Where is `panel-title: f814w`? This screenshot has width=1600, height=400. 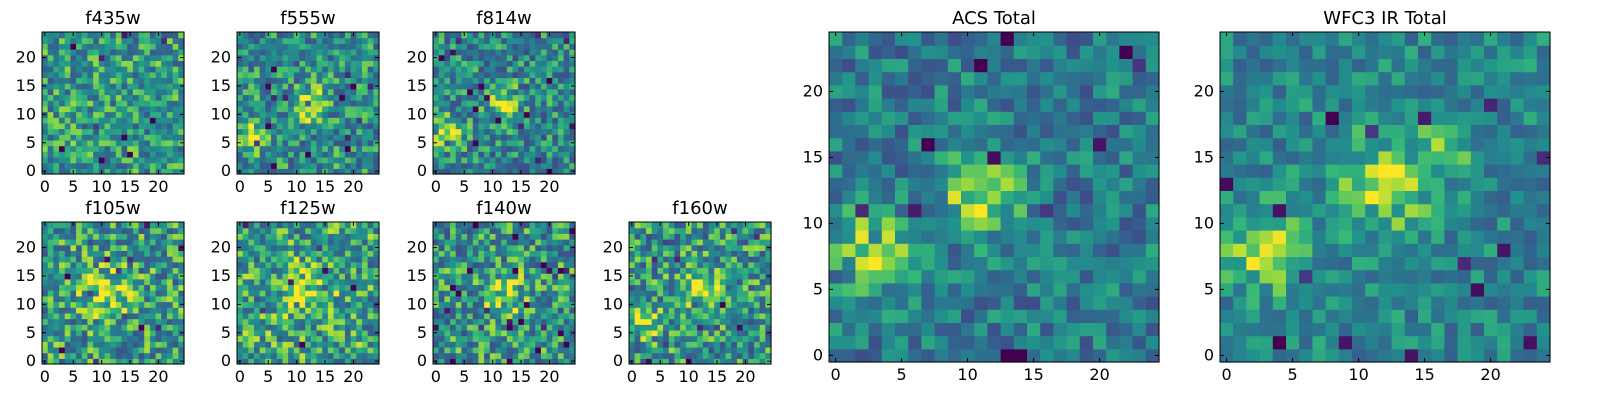 panel-title: f814w is located at coordinates (503, 18).